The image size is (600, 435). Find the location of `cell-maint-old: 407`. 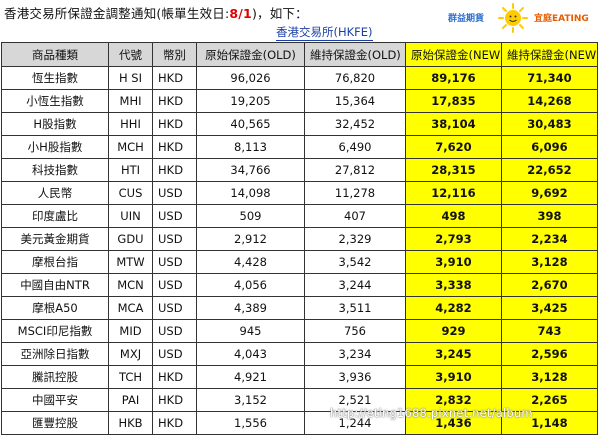

cell-maint-old: 407 is located at coordinates (355, 216).